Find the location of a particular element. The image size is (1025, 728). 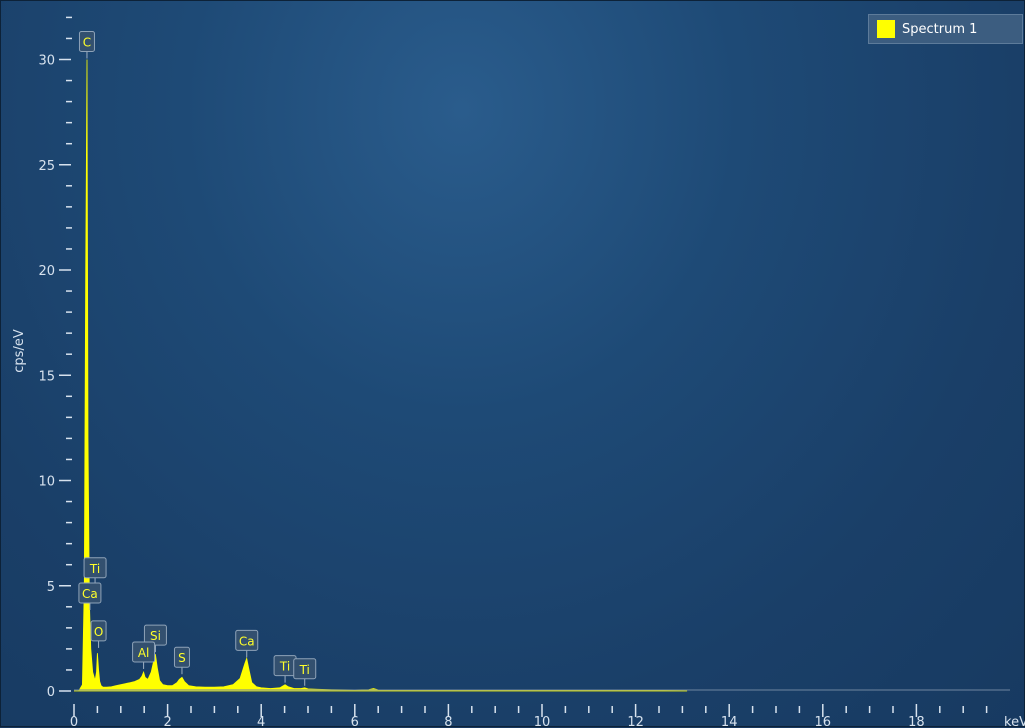

peak-label: S is located at coordinates (182, 658).